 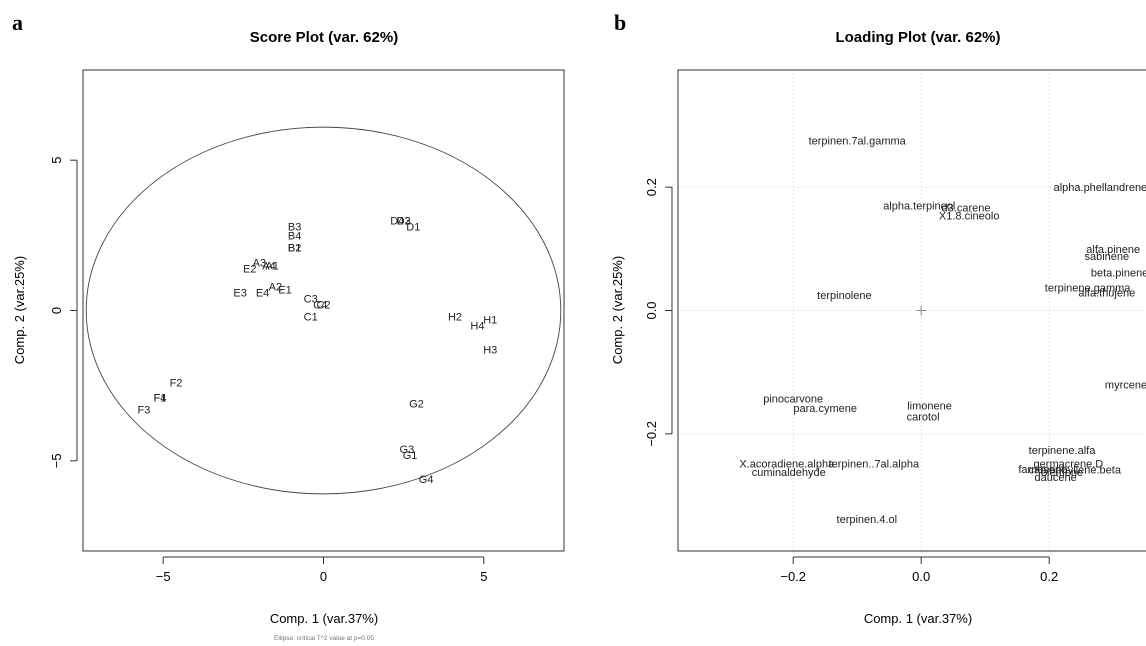 I want to click on score-point-label: E3, so click(x=239, y=293).